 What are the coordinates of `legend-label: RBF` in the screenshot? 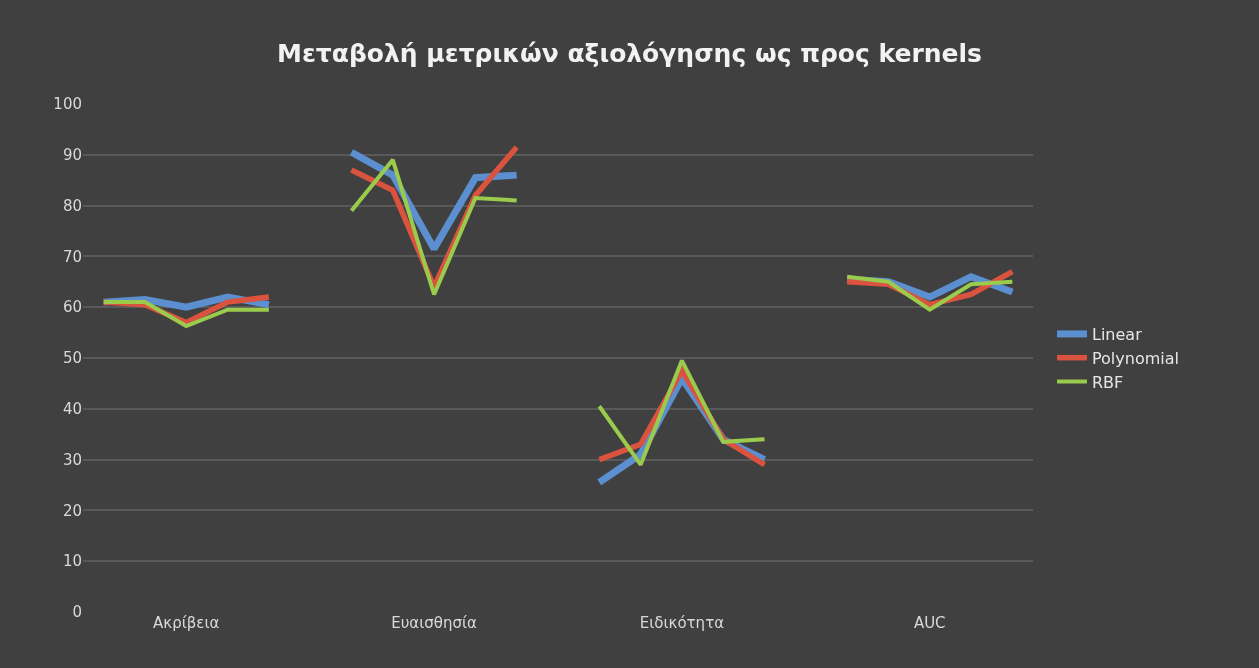 It's located at (1108, 382).